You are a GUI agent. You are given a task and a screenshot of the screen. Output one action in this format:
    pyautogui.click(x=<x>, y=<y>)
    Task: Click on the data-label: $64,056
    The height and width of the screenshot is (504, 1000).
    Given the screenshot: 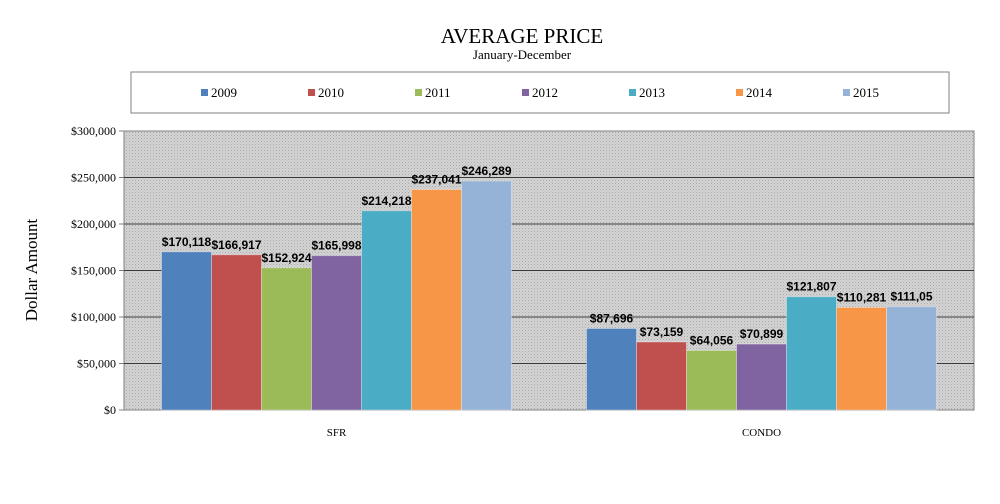 What is the action you would take?
    pyautogui.click(x=712, y=340)
    